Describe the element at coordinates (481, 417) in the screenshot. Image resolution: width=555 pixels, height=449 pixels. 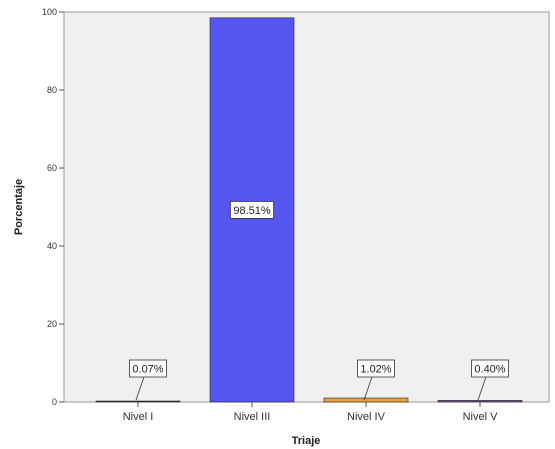
I see `x-tick-label: Nivel V` at that location.